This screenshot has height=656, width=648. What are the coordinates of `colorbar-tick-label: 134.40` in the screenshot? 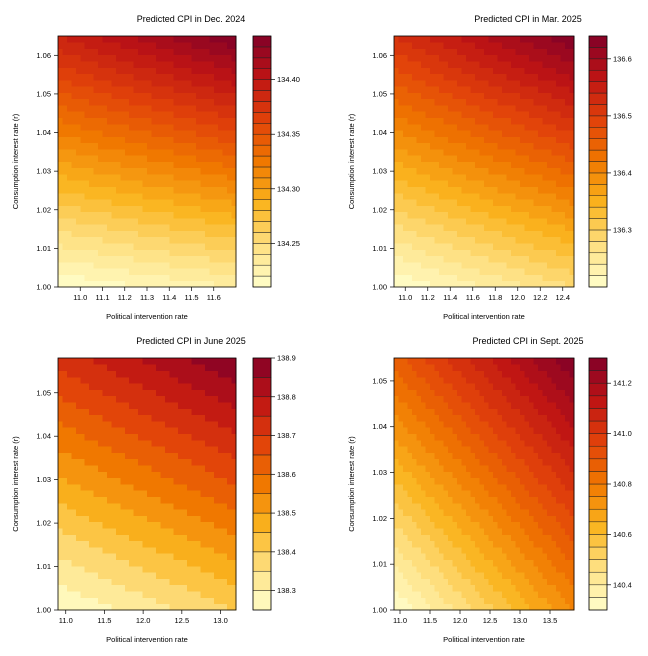 It's located at (288, 79).